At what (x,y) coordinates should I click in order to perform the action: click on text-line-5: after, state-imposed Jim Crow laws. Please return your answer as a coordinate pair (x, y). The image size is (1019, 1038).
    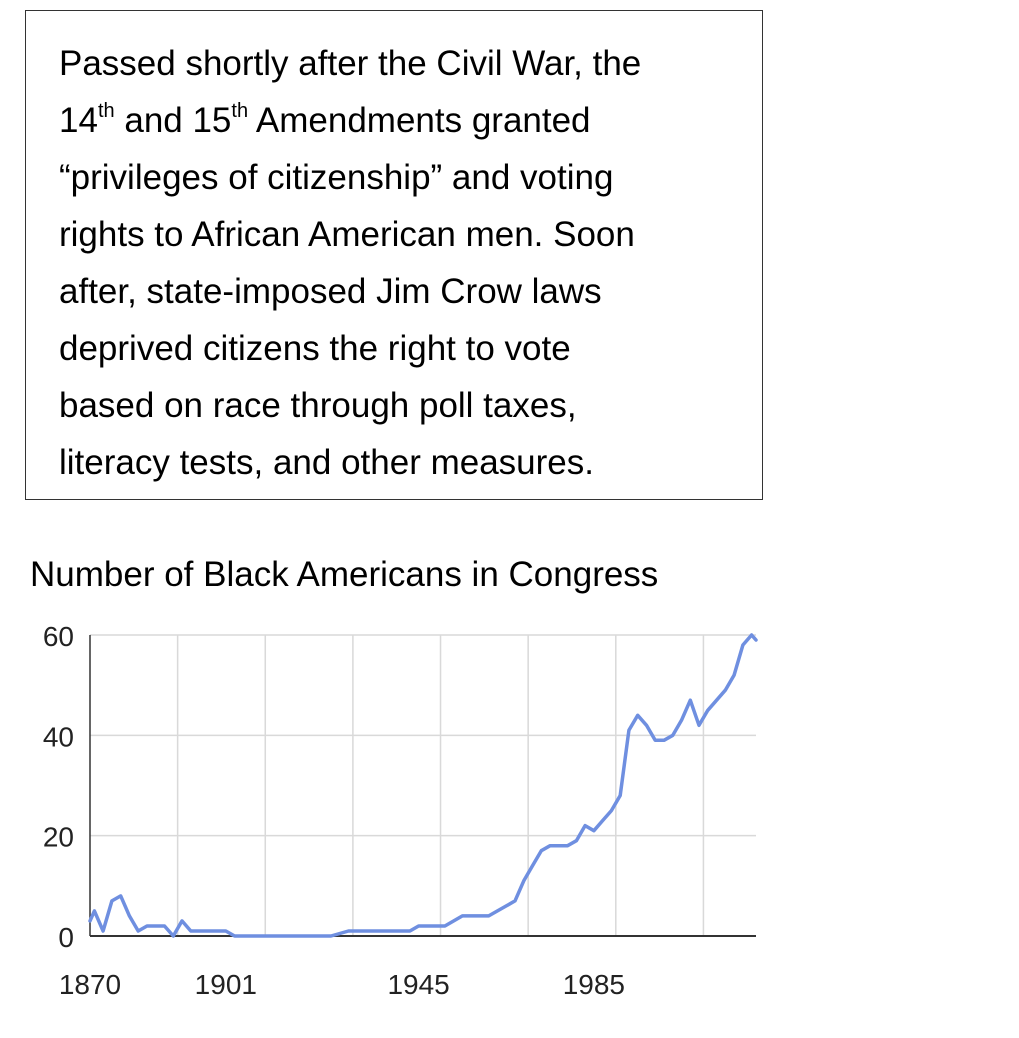
    Looking at the image, I should click on (330, 291).